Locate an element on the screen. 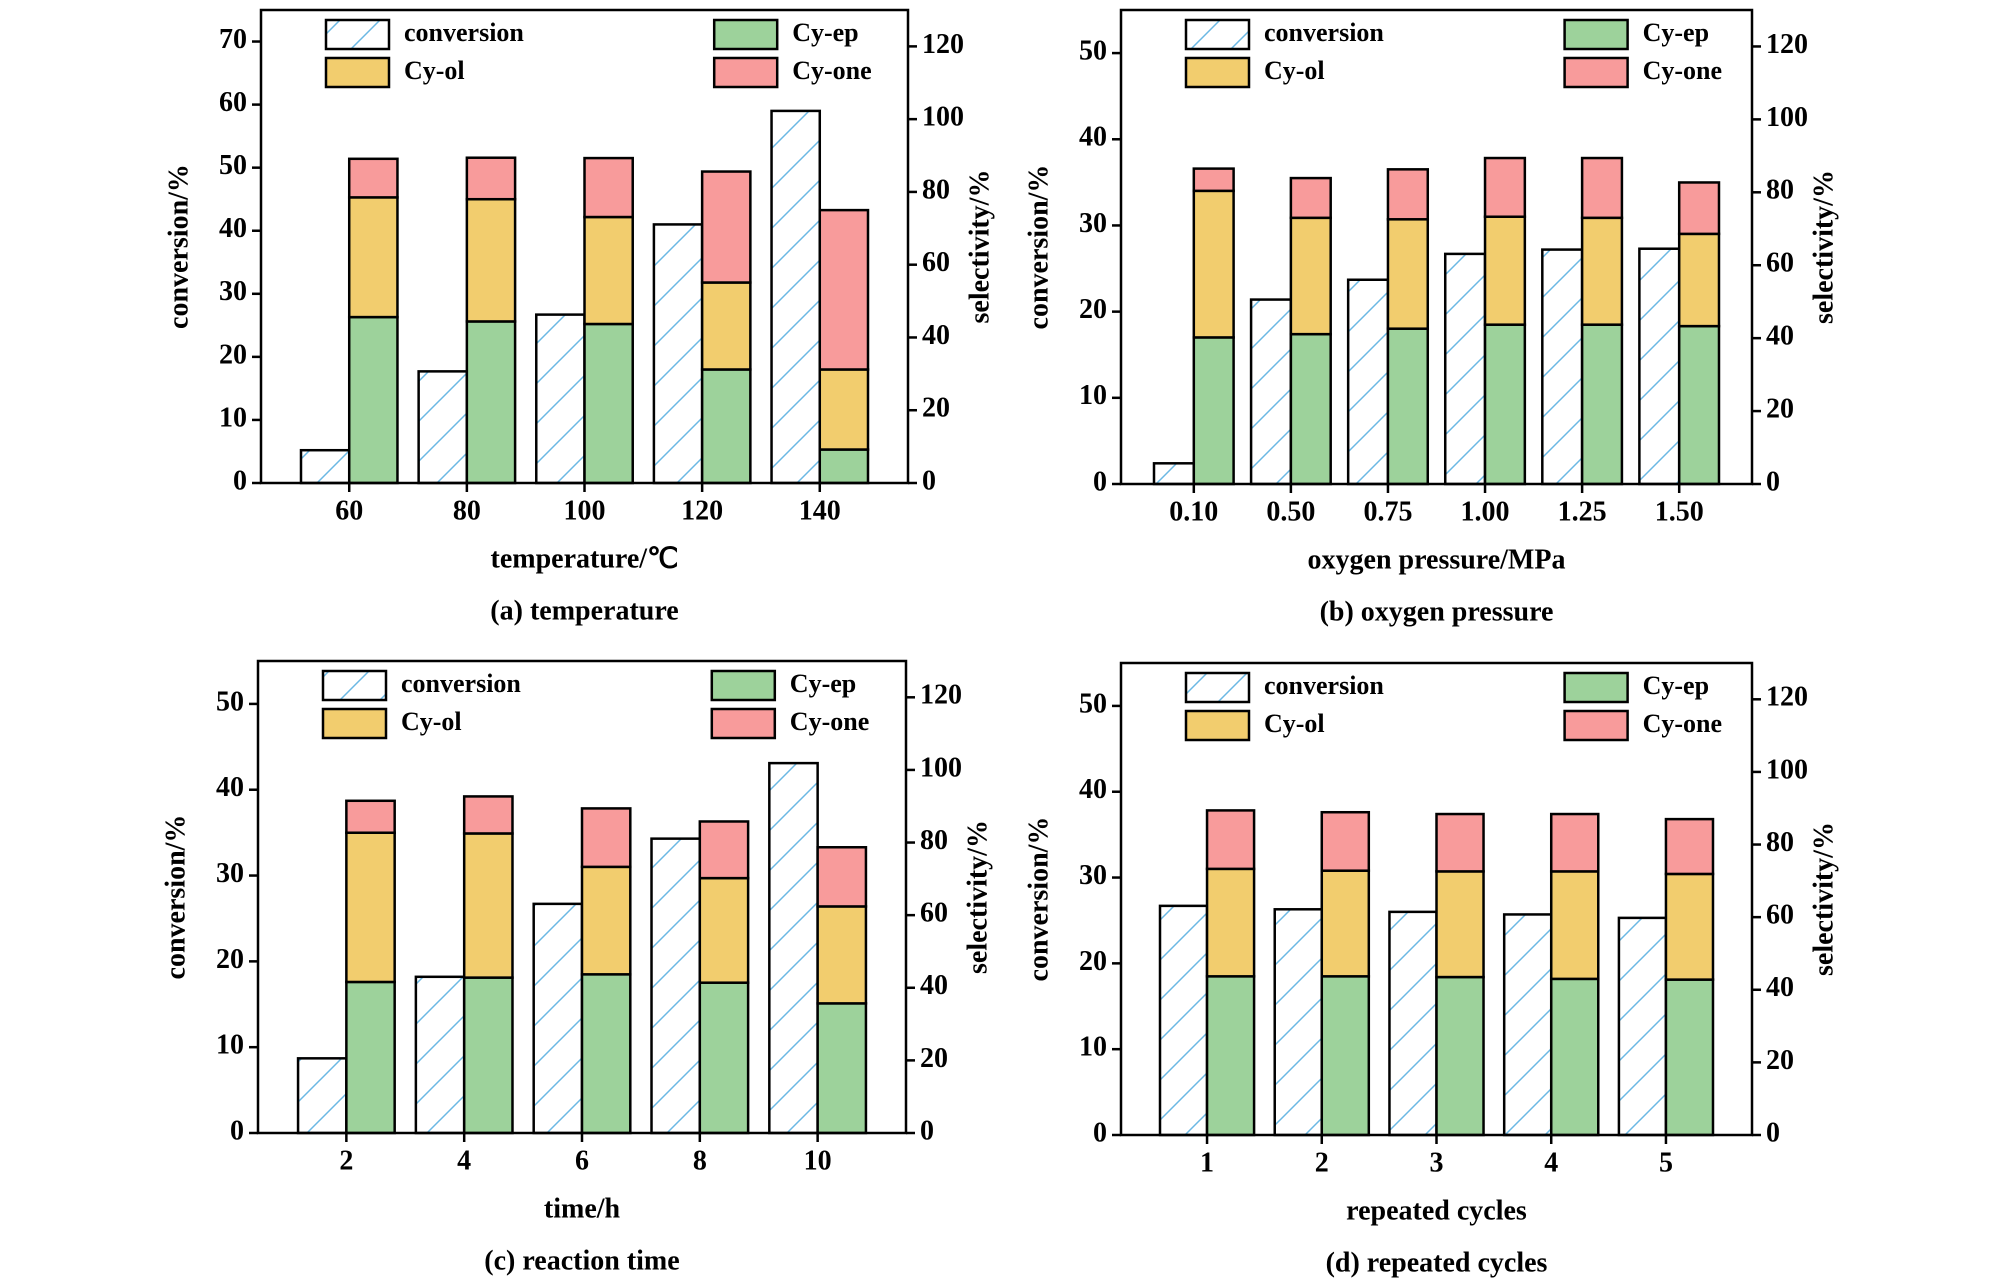 Image resolution: width=2009 pixels, height=1278 pixels. x-axis-title: temperature/℃ is located at coordinates (585, 558).